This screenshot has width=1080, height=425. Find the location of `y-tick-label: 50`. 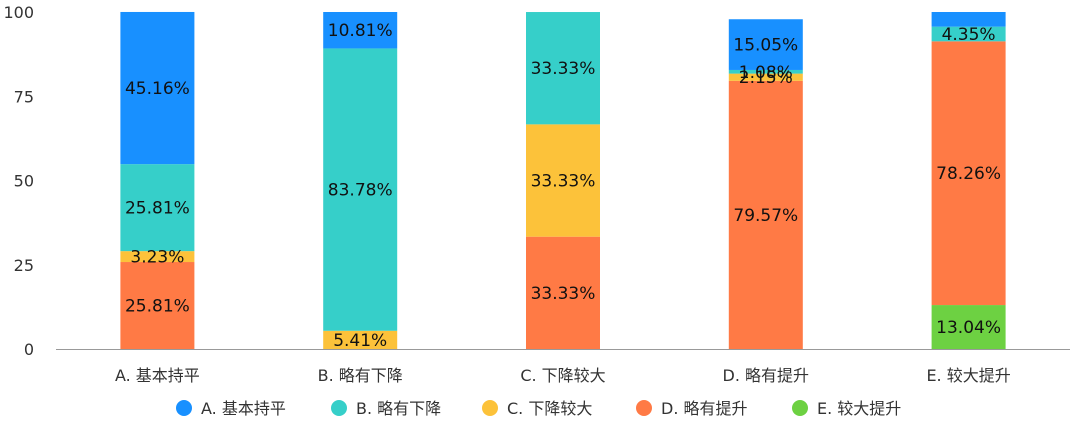

y-tick-label: 50 is located at coordinates (24, 181).